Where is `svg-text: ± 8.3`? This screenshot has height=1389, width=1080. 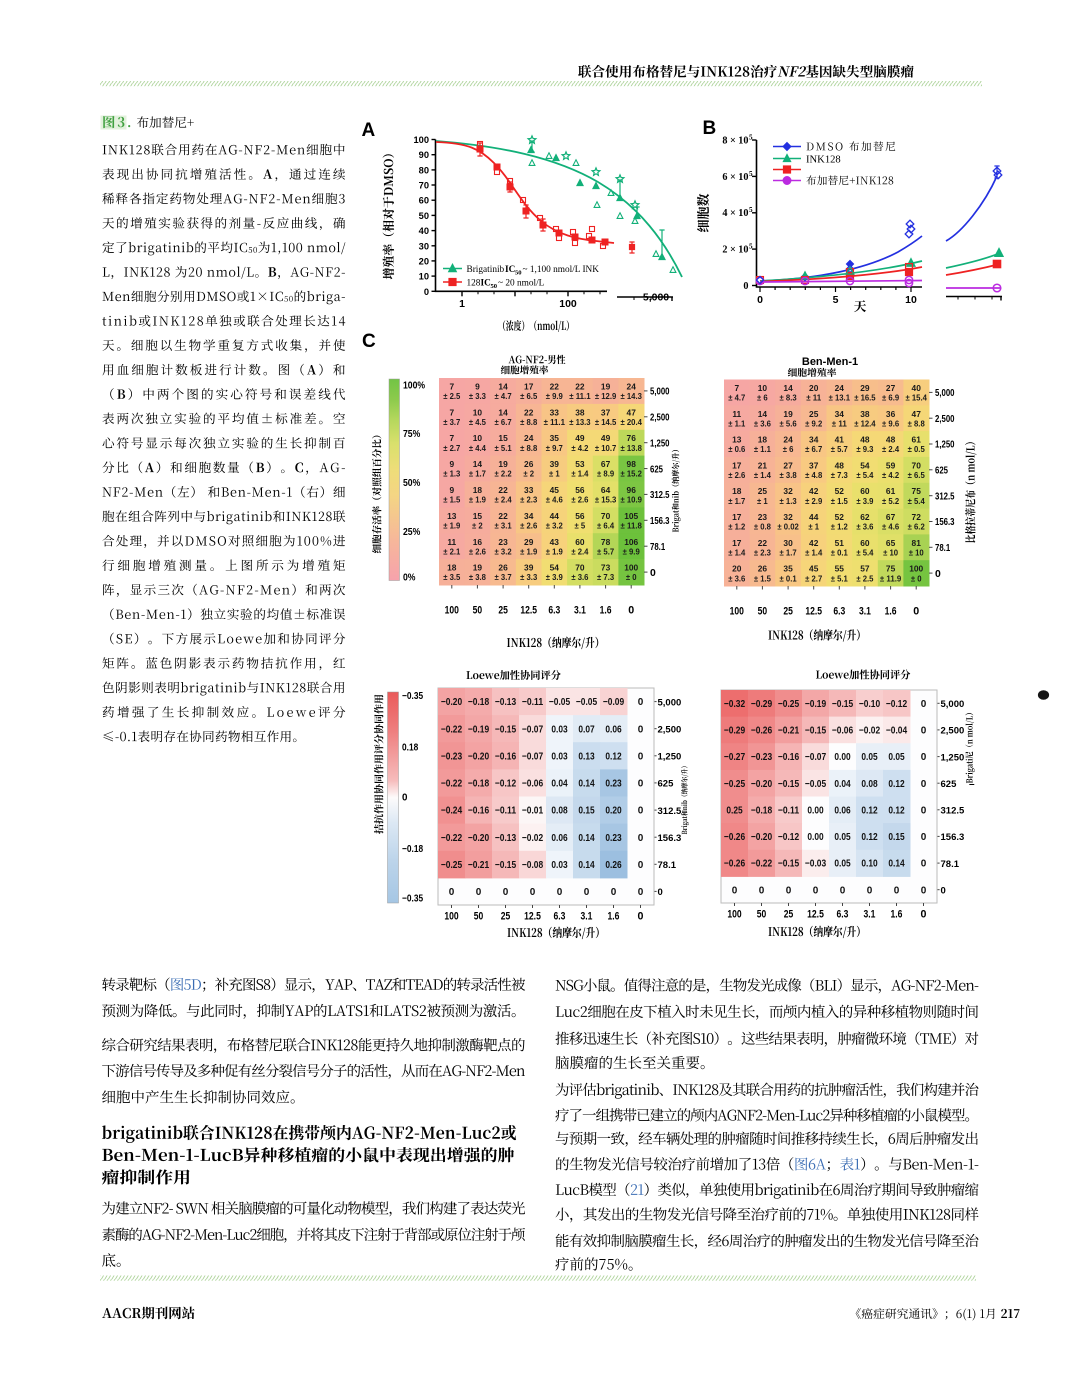 svg-text: ± 8.3 is located at coordinates (788, 398).